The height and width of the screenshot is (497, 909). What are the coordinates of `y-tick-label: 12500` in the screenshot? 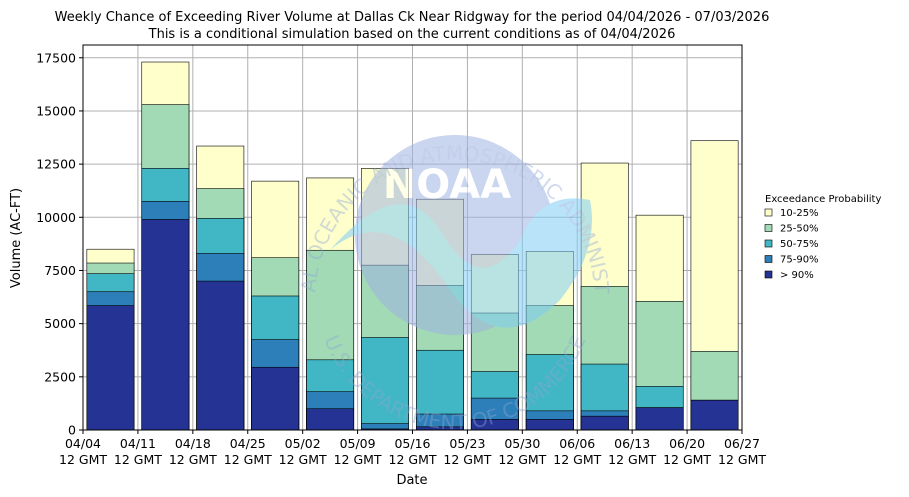 It's located at (56, 164).